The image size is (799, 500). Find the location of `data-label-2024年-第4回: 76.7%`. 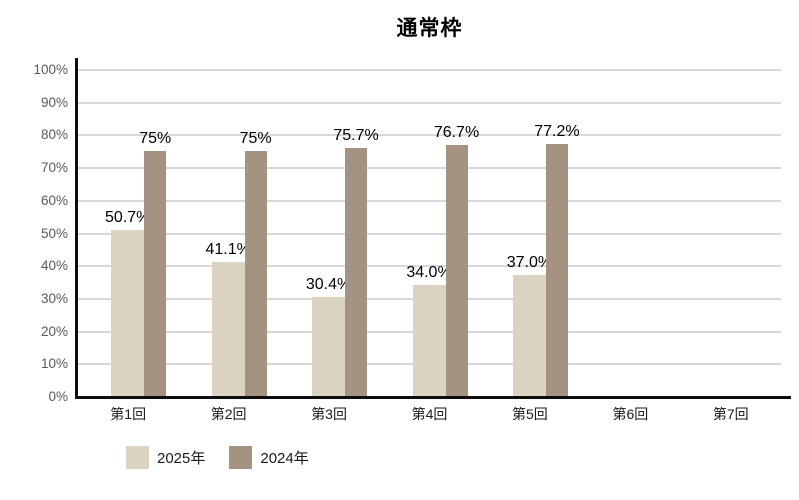

data-label-2024年-第4回: 76.7% is located at coordinates (456, 133).